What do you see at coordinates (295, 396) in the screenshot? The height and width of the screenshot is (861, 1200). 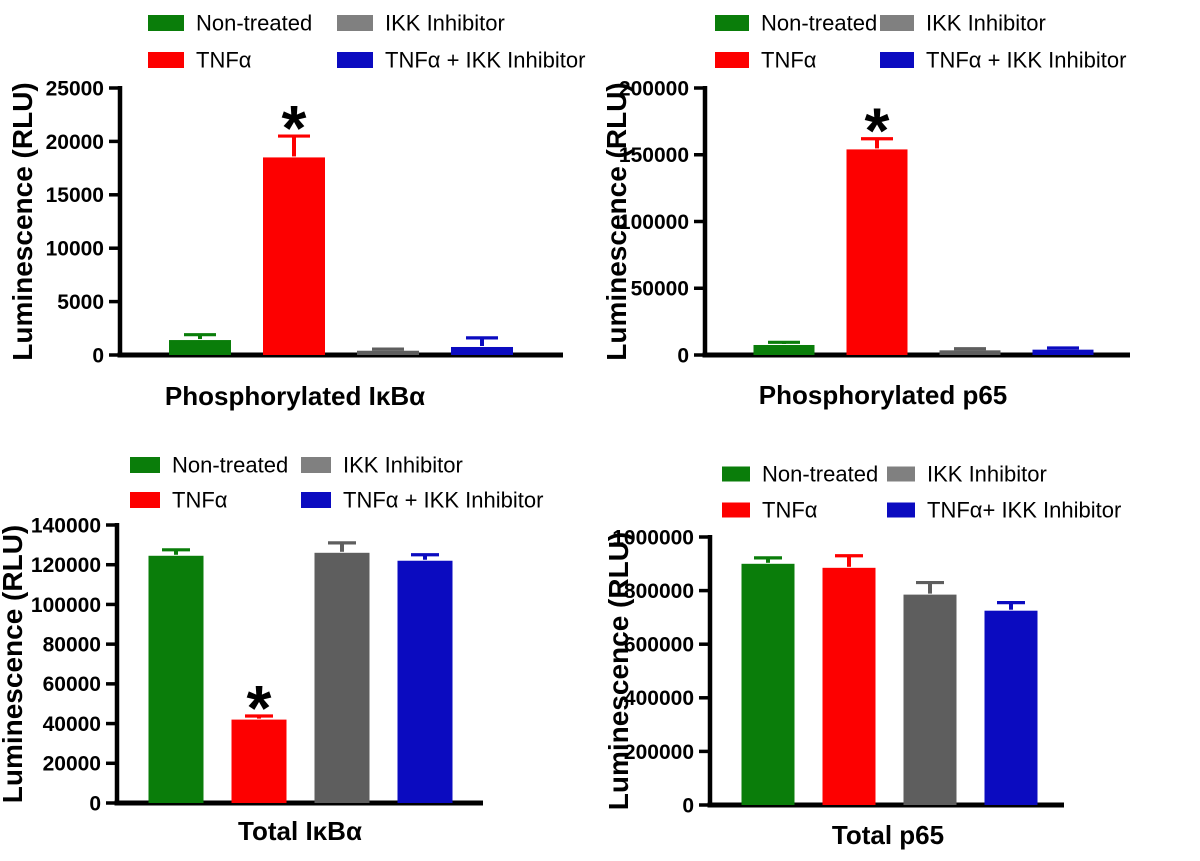 I see `x-axis-title: Phosphorylated IκBα` at bounding box center [295, 396].